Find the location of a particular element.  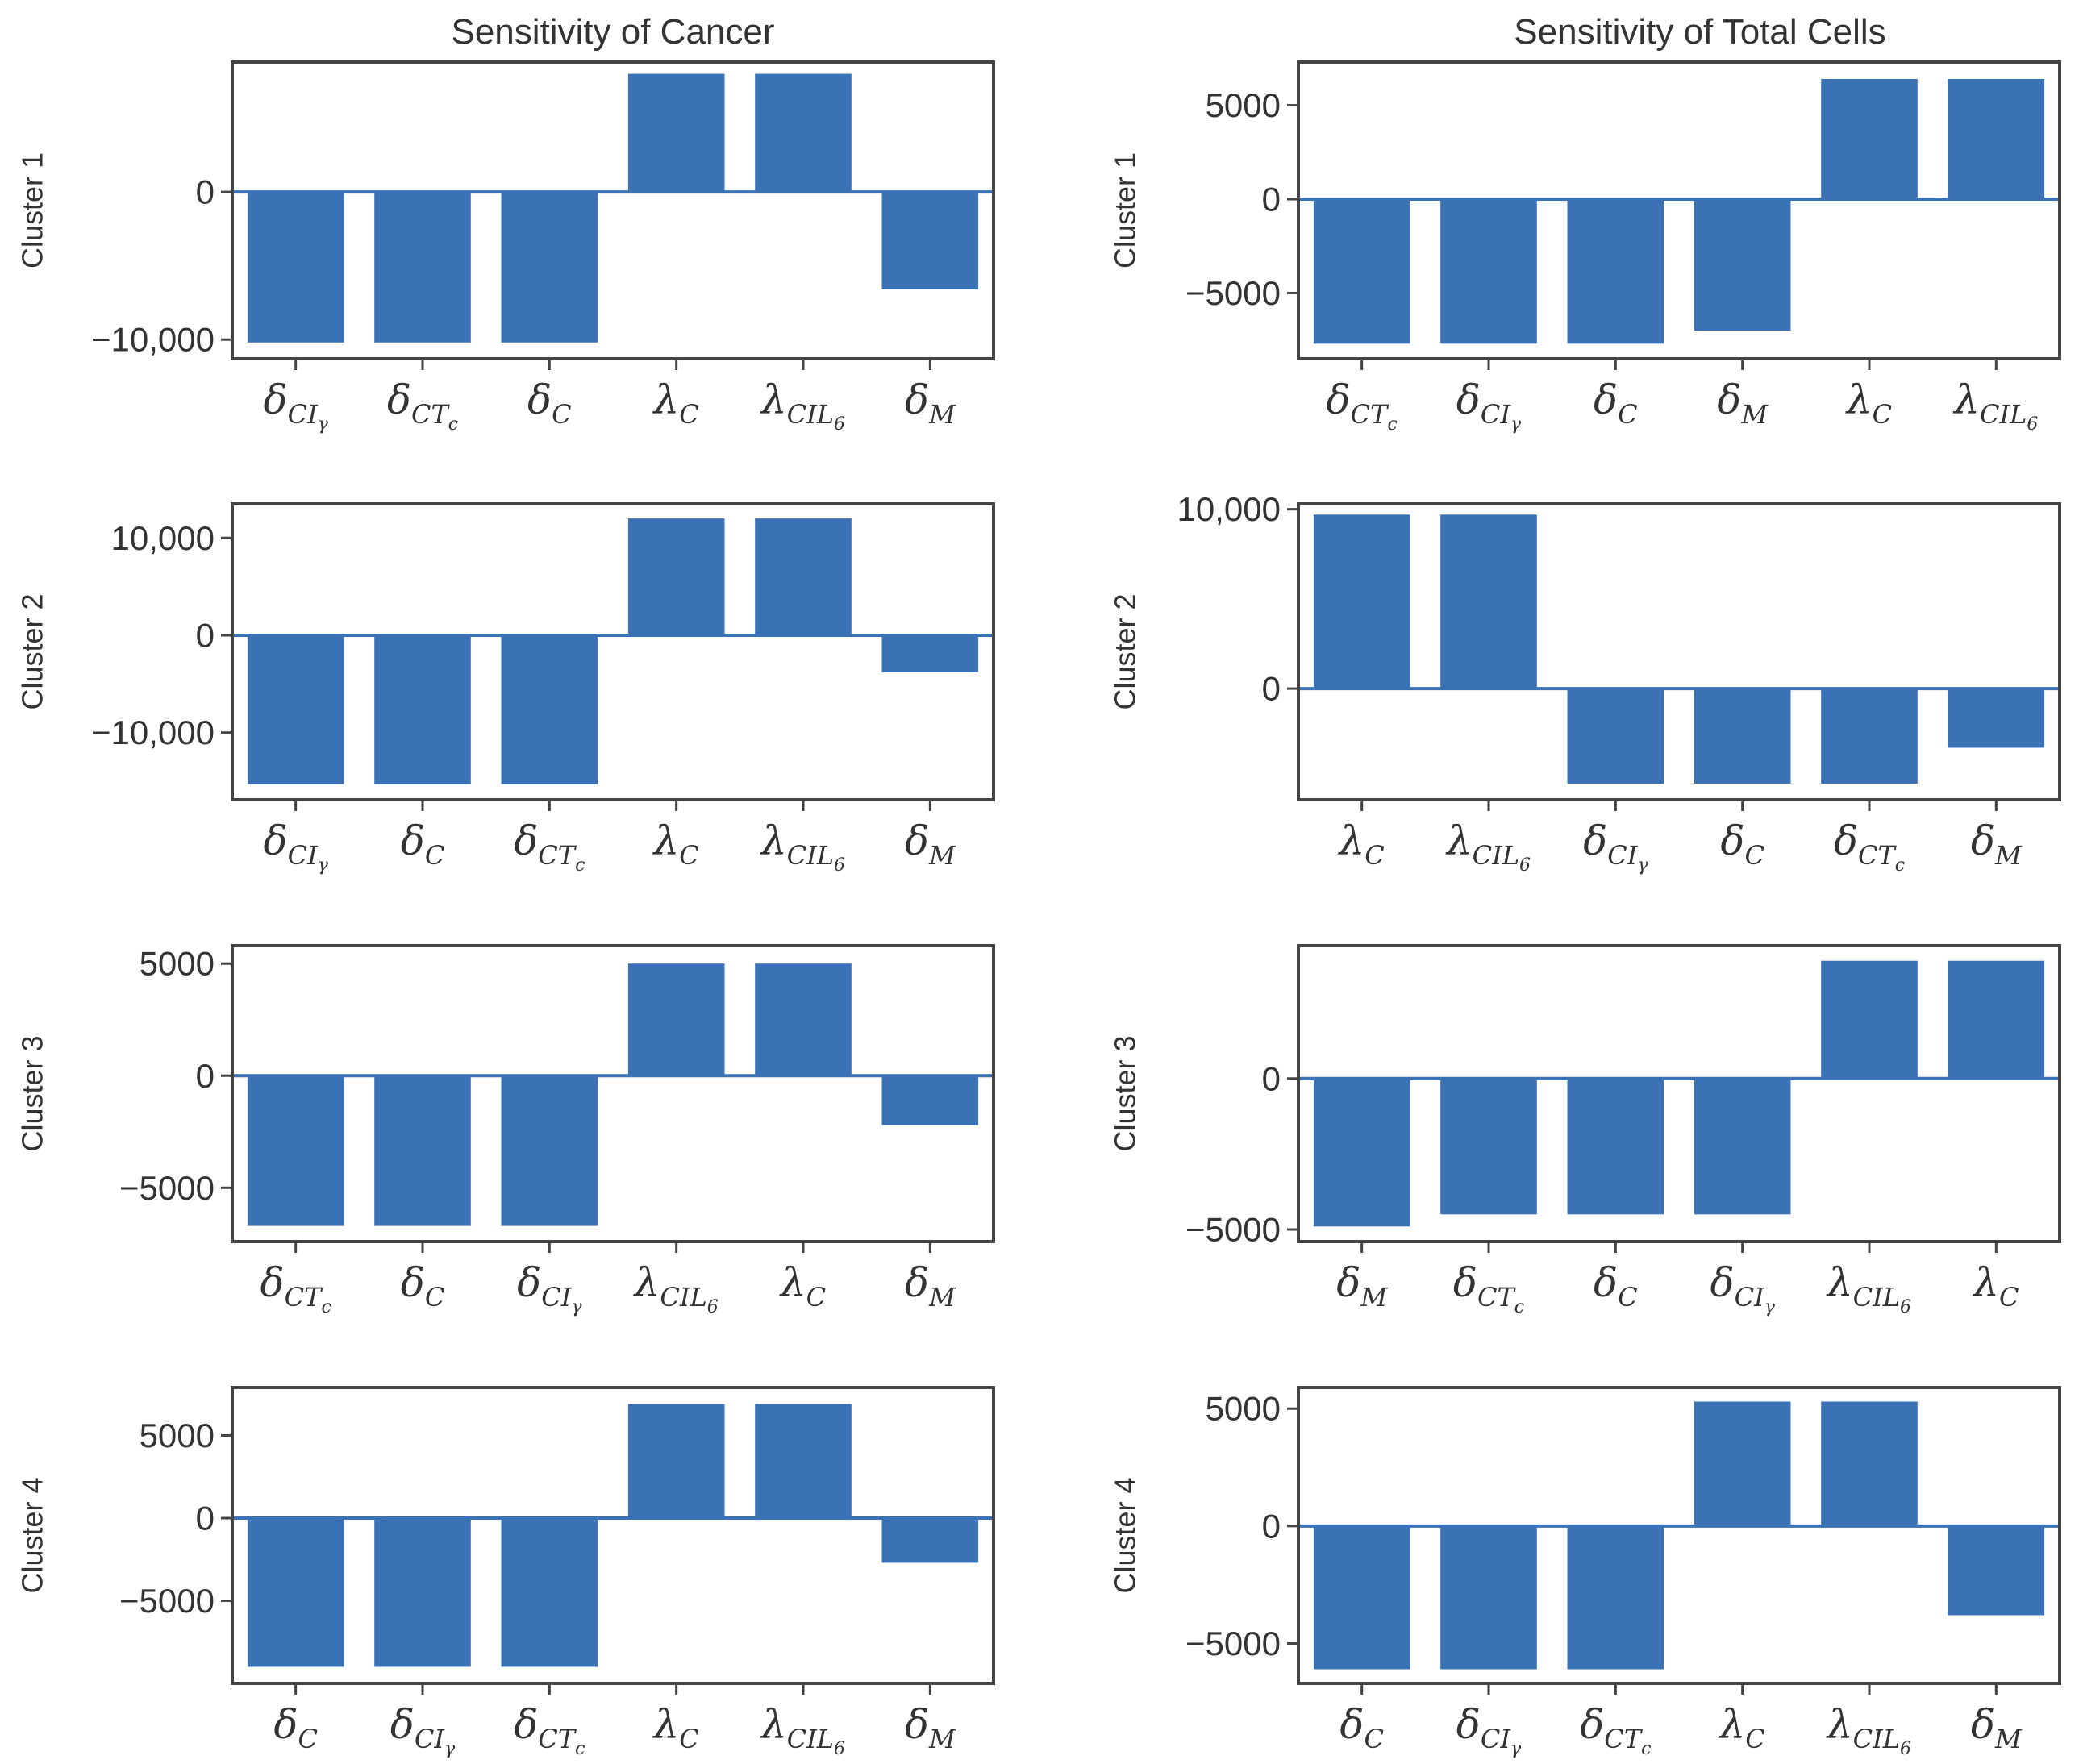

panel-1-cancer: 0 −10,000 δCIγ δCTc δC λC λCIL6 δM Cluster 1 is located at coordinates (505, 247).